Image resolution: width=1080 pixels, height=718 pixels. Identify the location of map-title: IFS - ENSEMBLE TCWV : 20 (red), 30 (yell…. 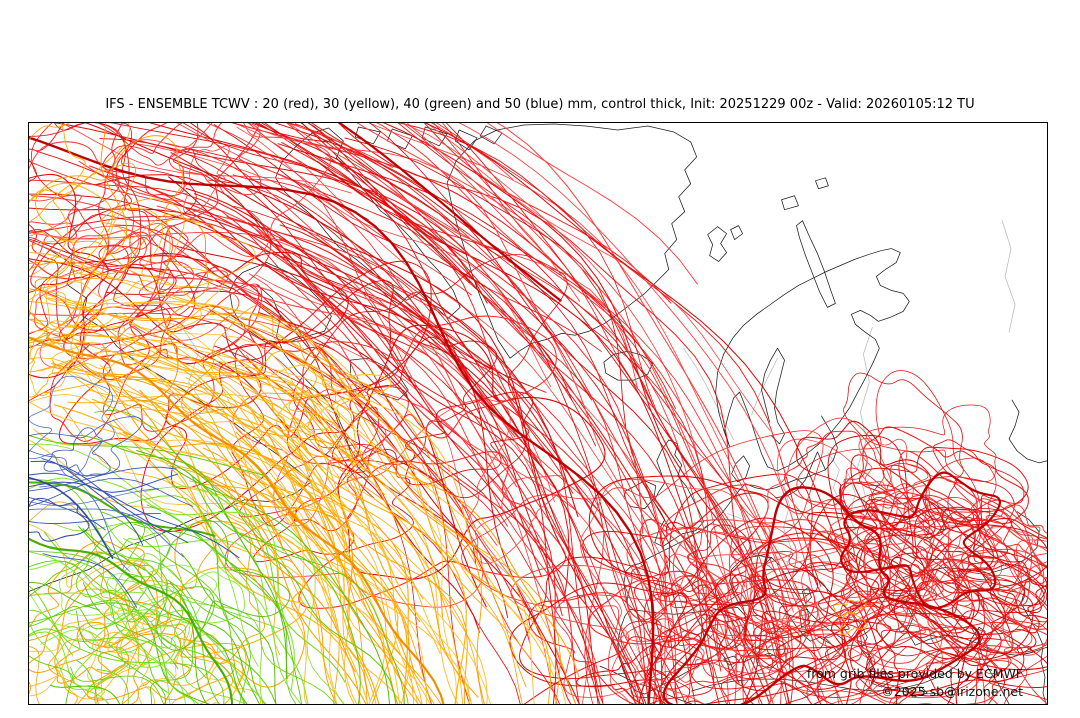
(540, 104).